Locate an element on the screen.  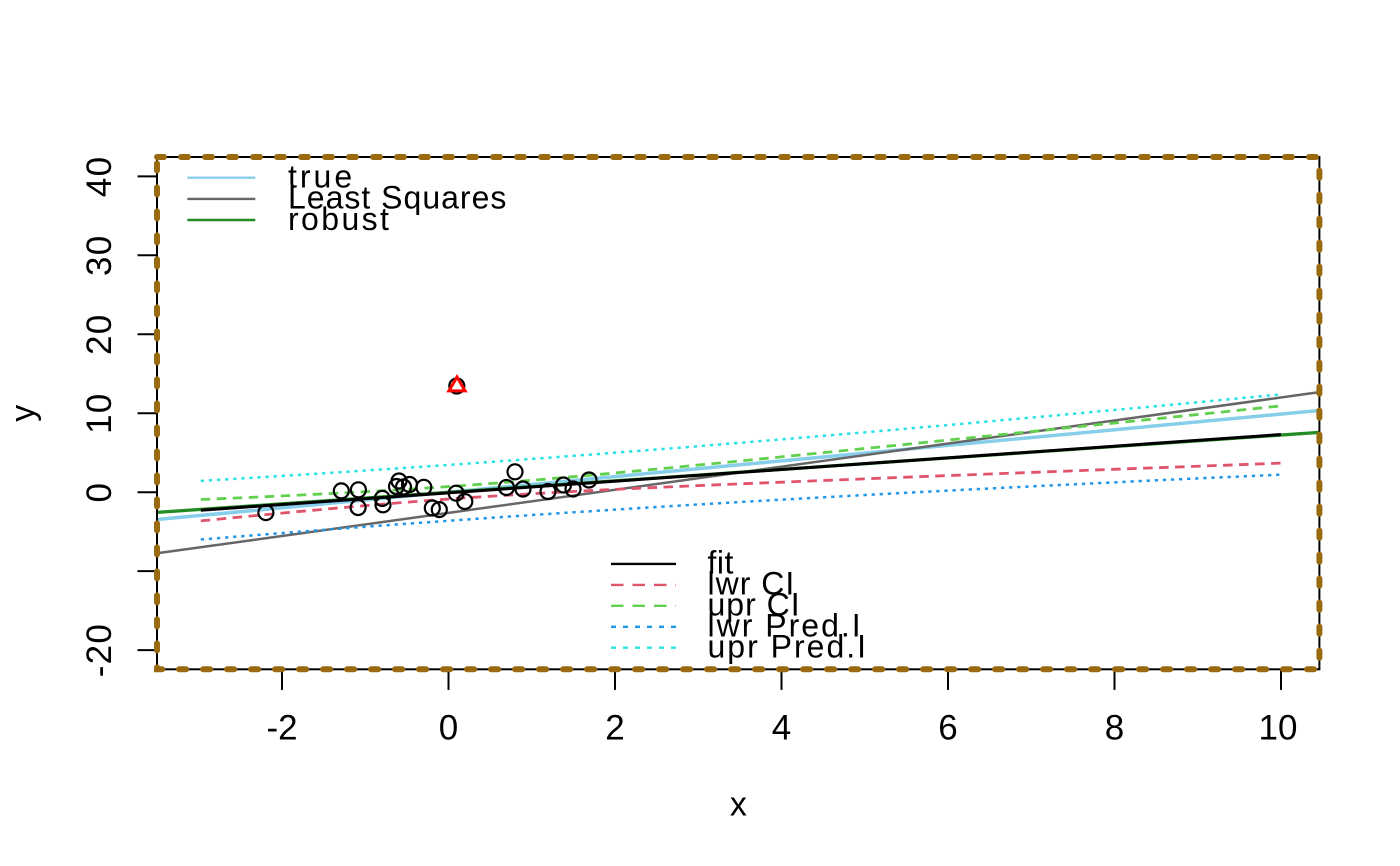
svg-text: 40 is located at coordinates (99, 176).